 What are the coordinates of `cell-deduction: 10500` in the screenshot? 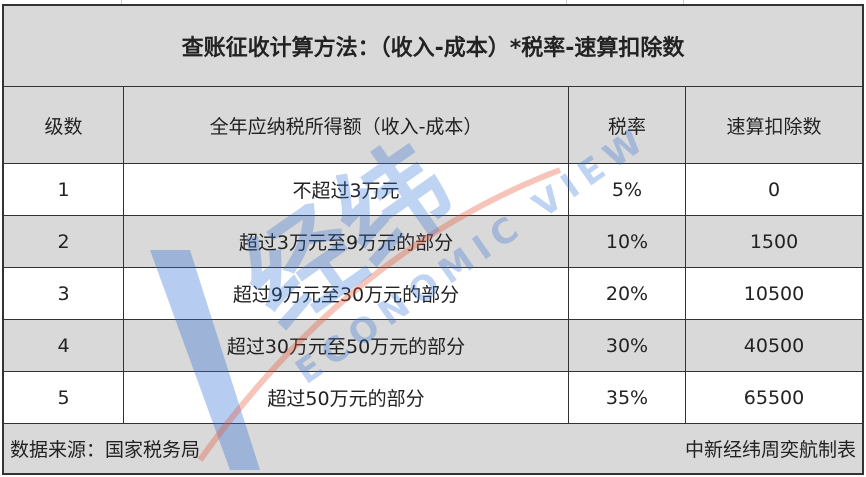 It's located at (773, 293).